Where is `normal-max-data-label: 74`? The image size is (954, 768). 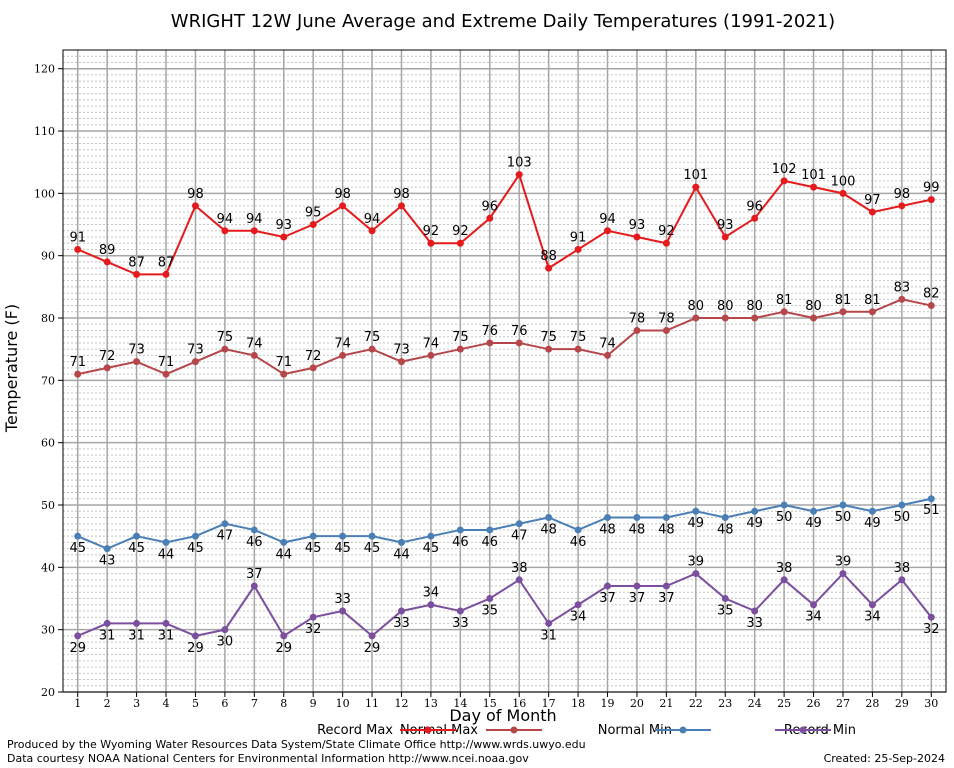
normal-max-data-label: 74 is located at coordinates (254, 343).